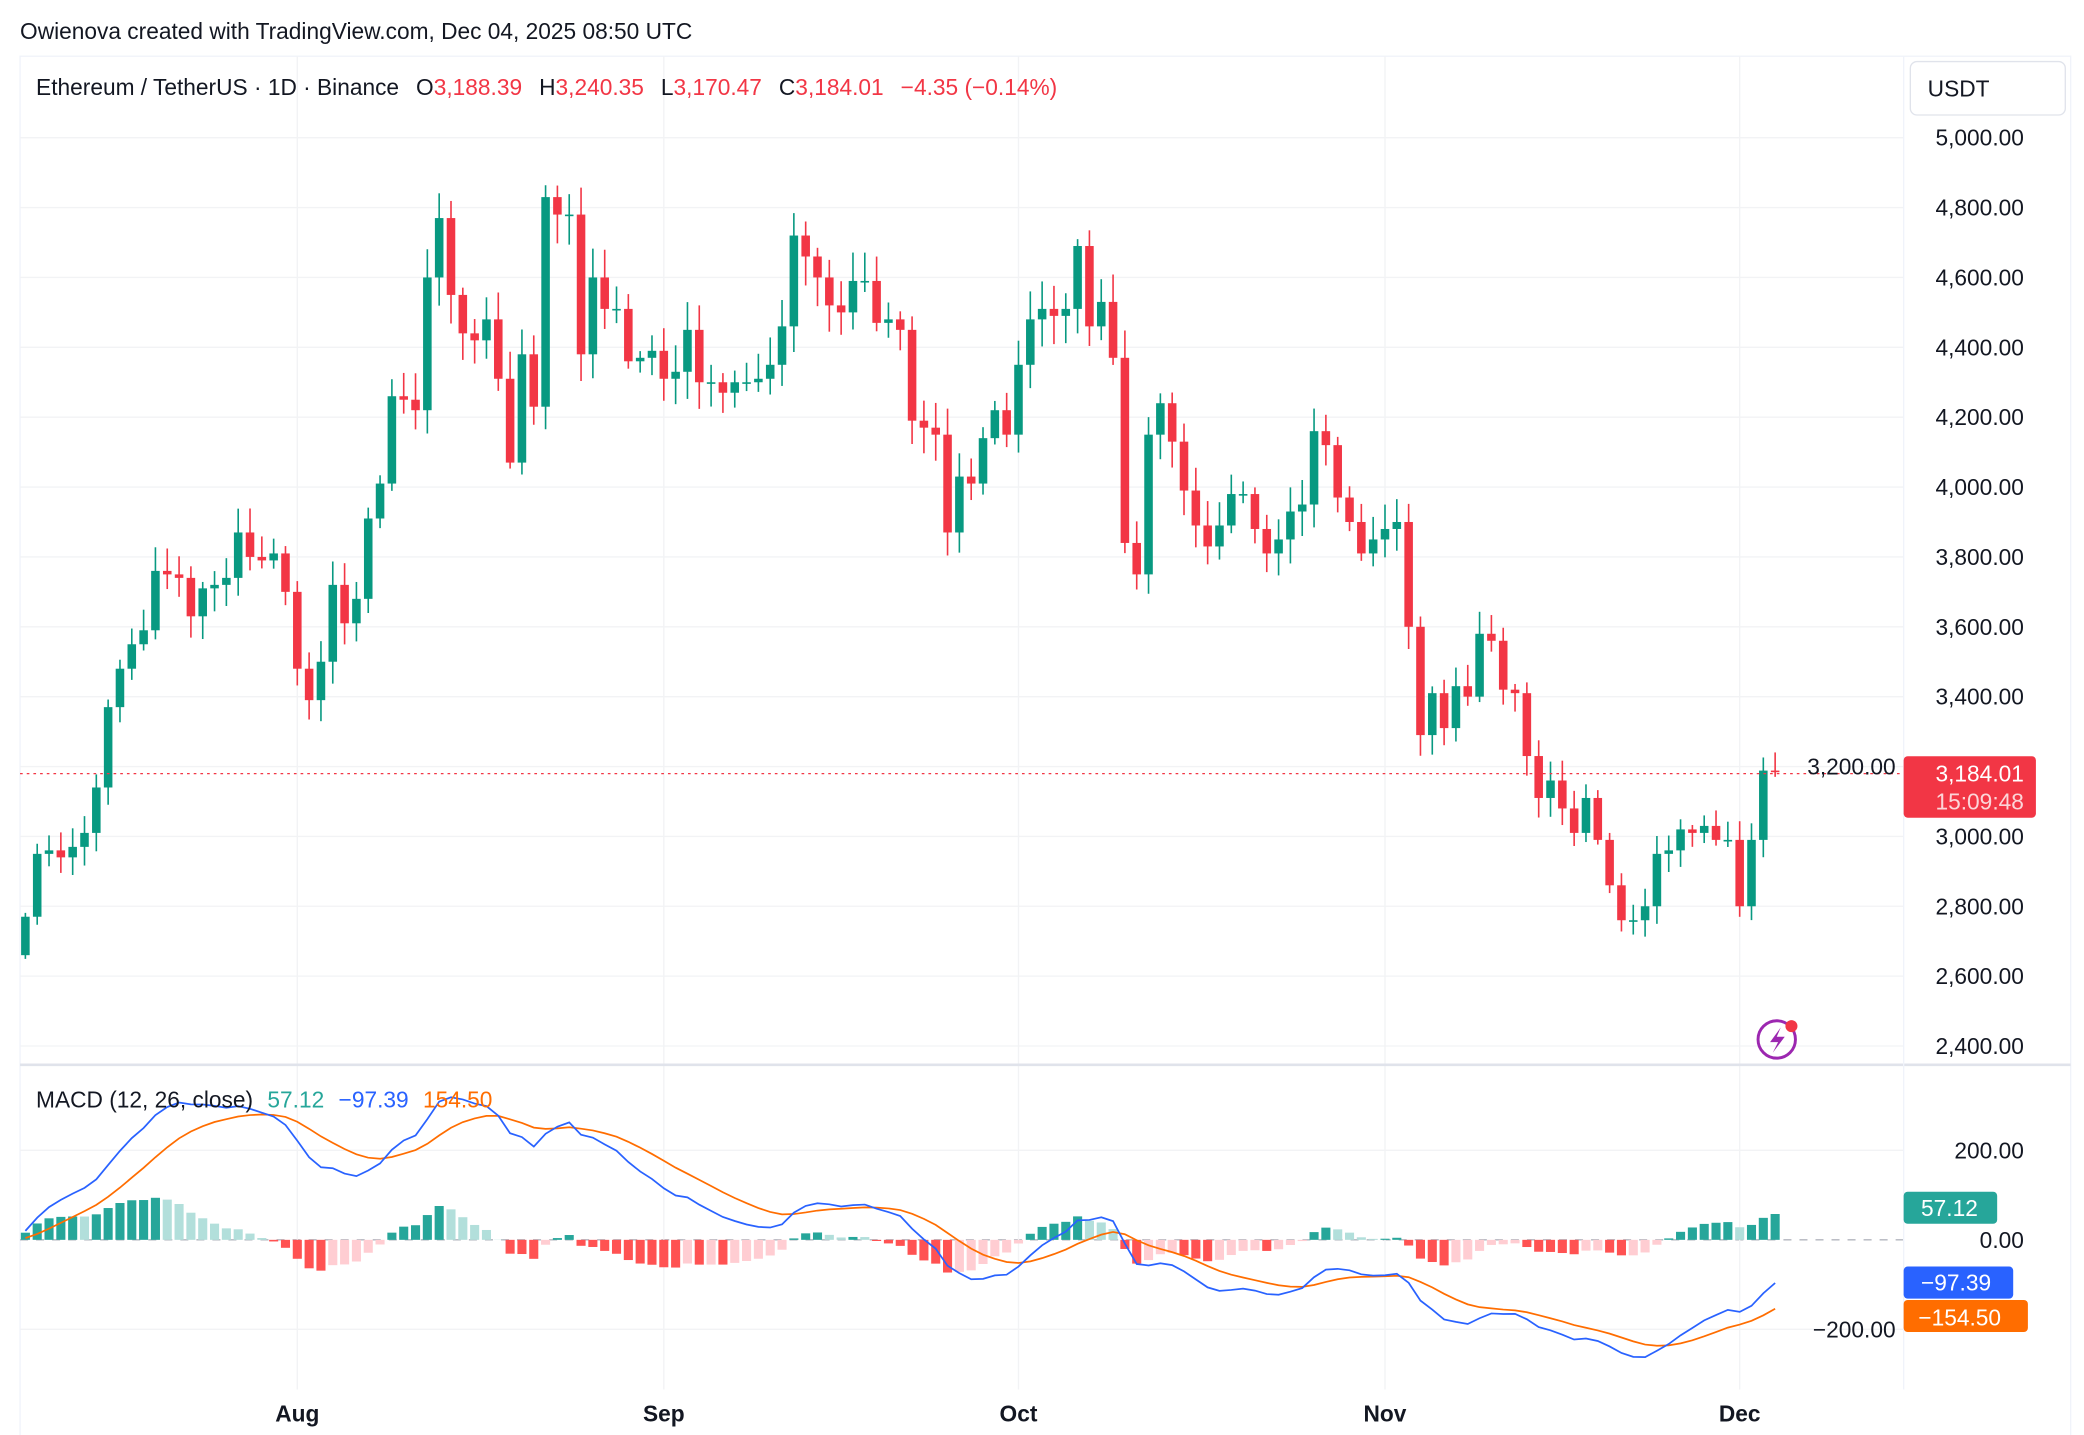 This screenshot has height=1435, width=2084. I want to click on price-tick-label: 3,800.00, so click(1980, 557).